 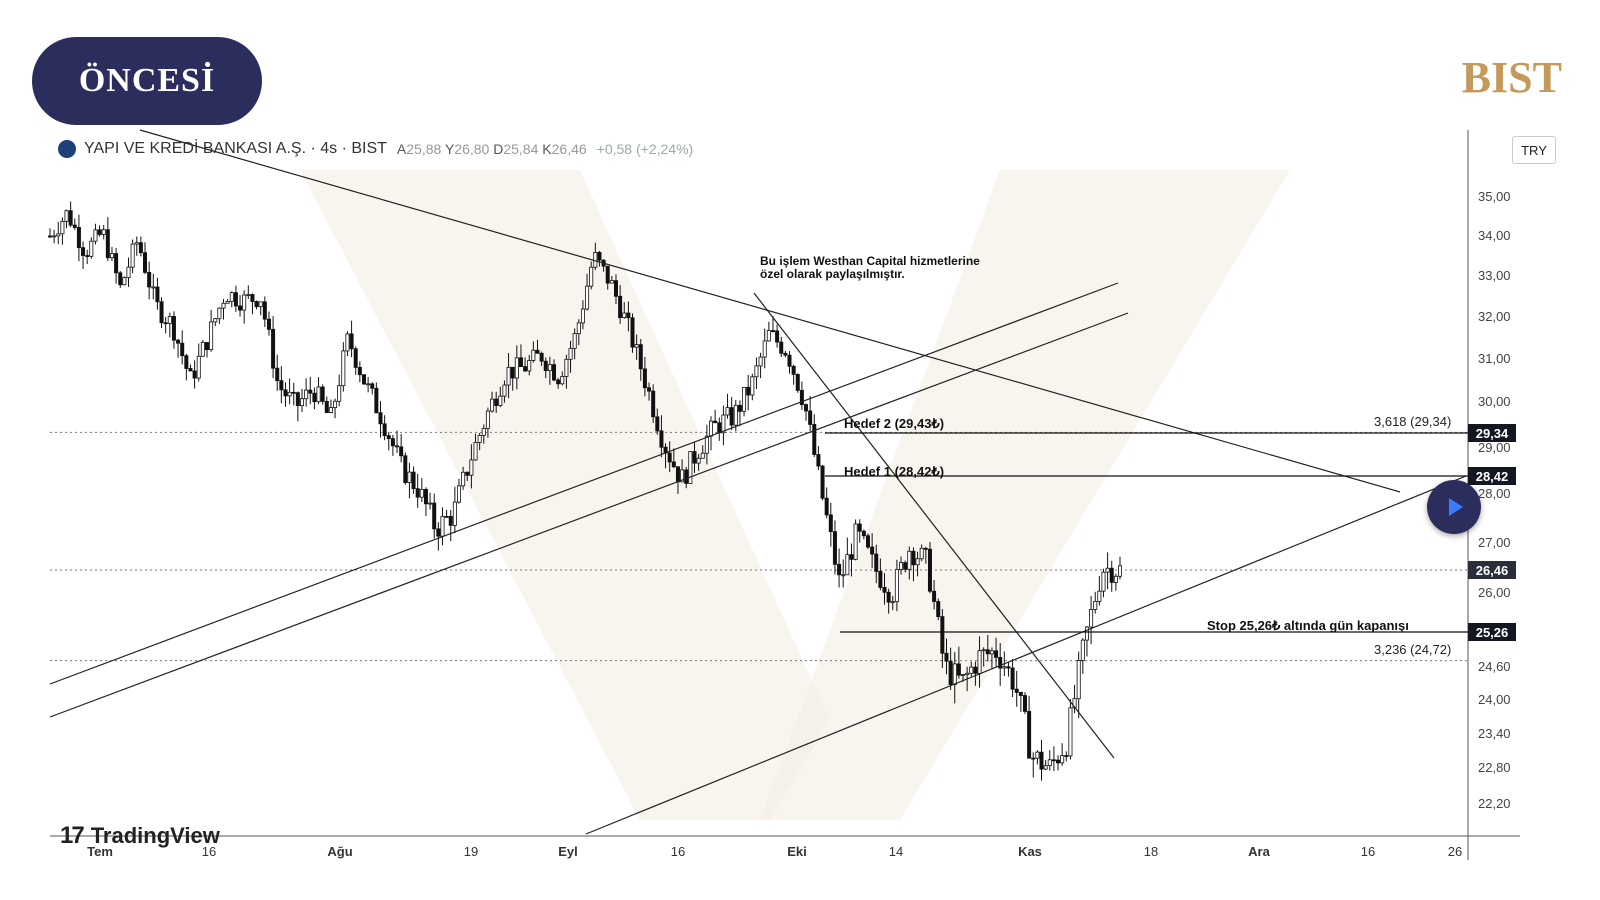 I want to click on play-icon, so click(x=1456, y=507).